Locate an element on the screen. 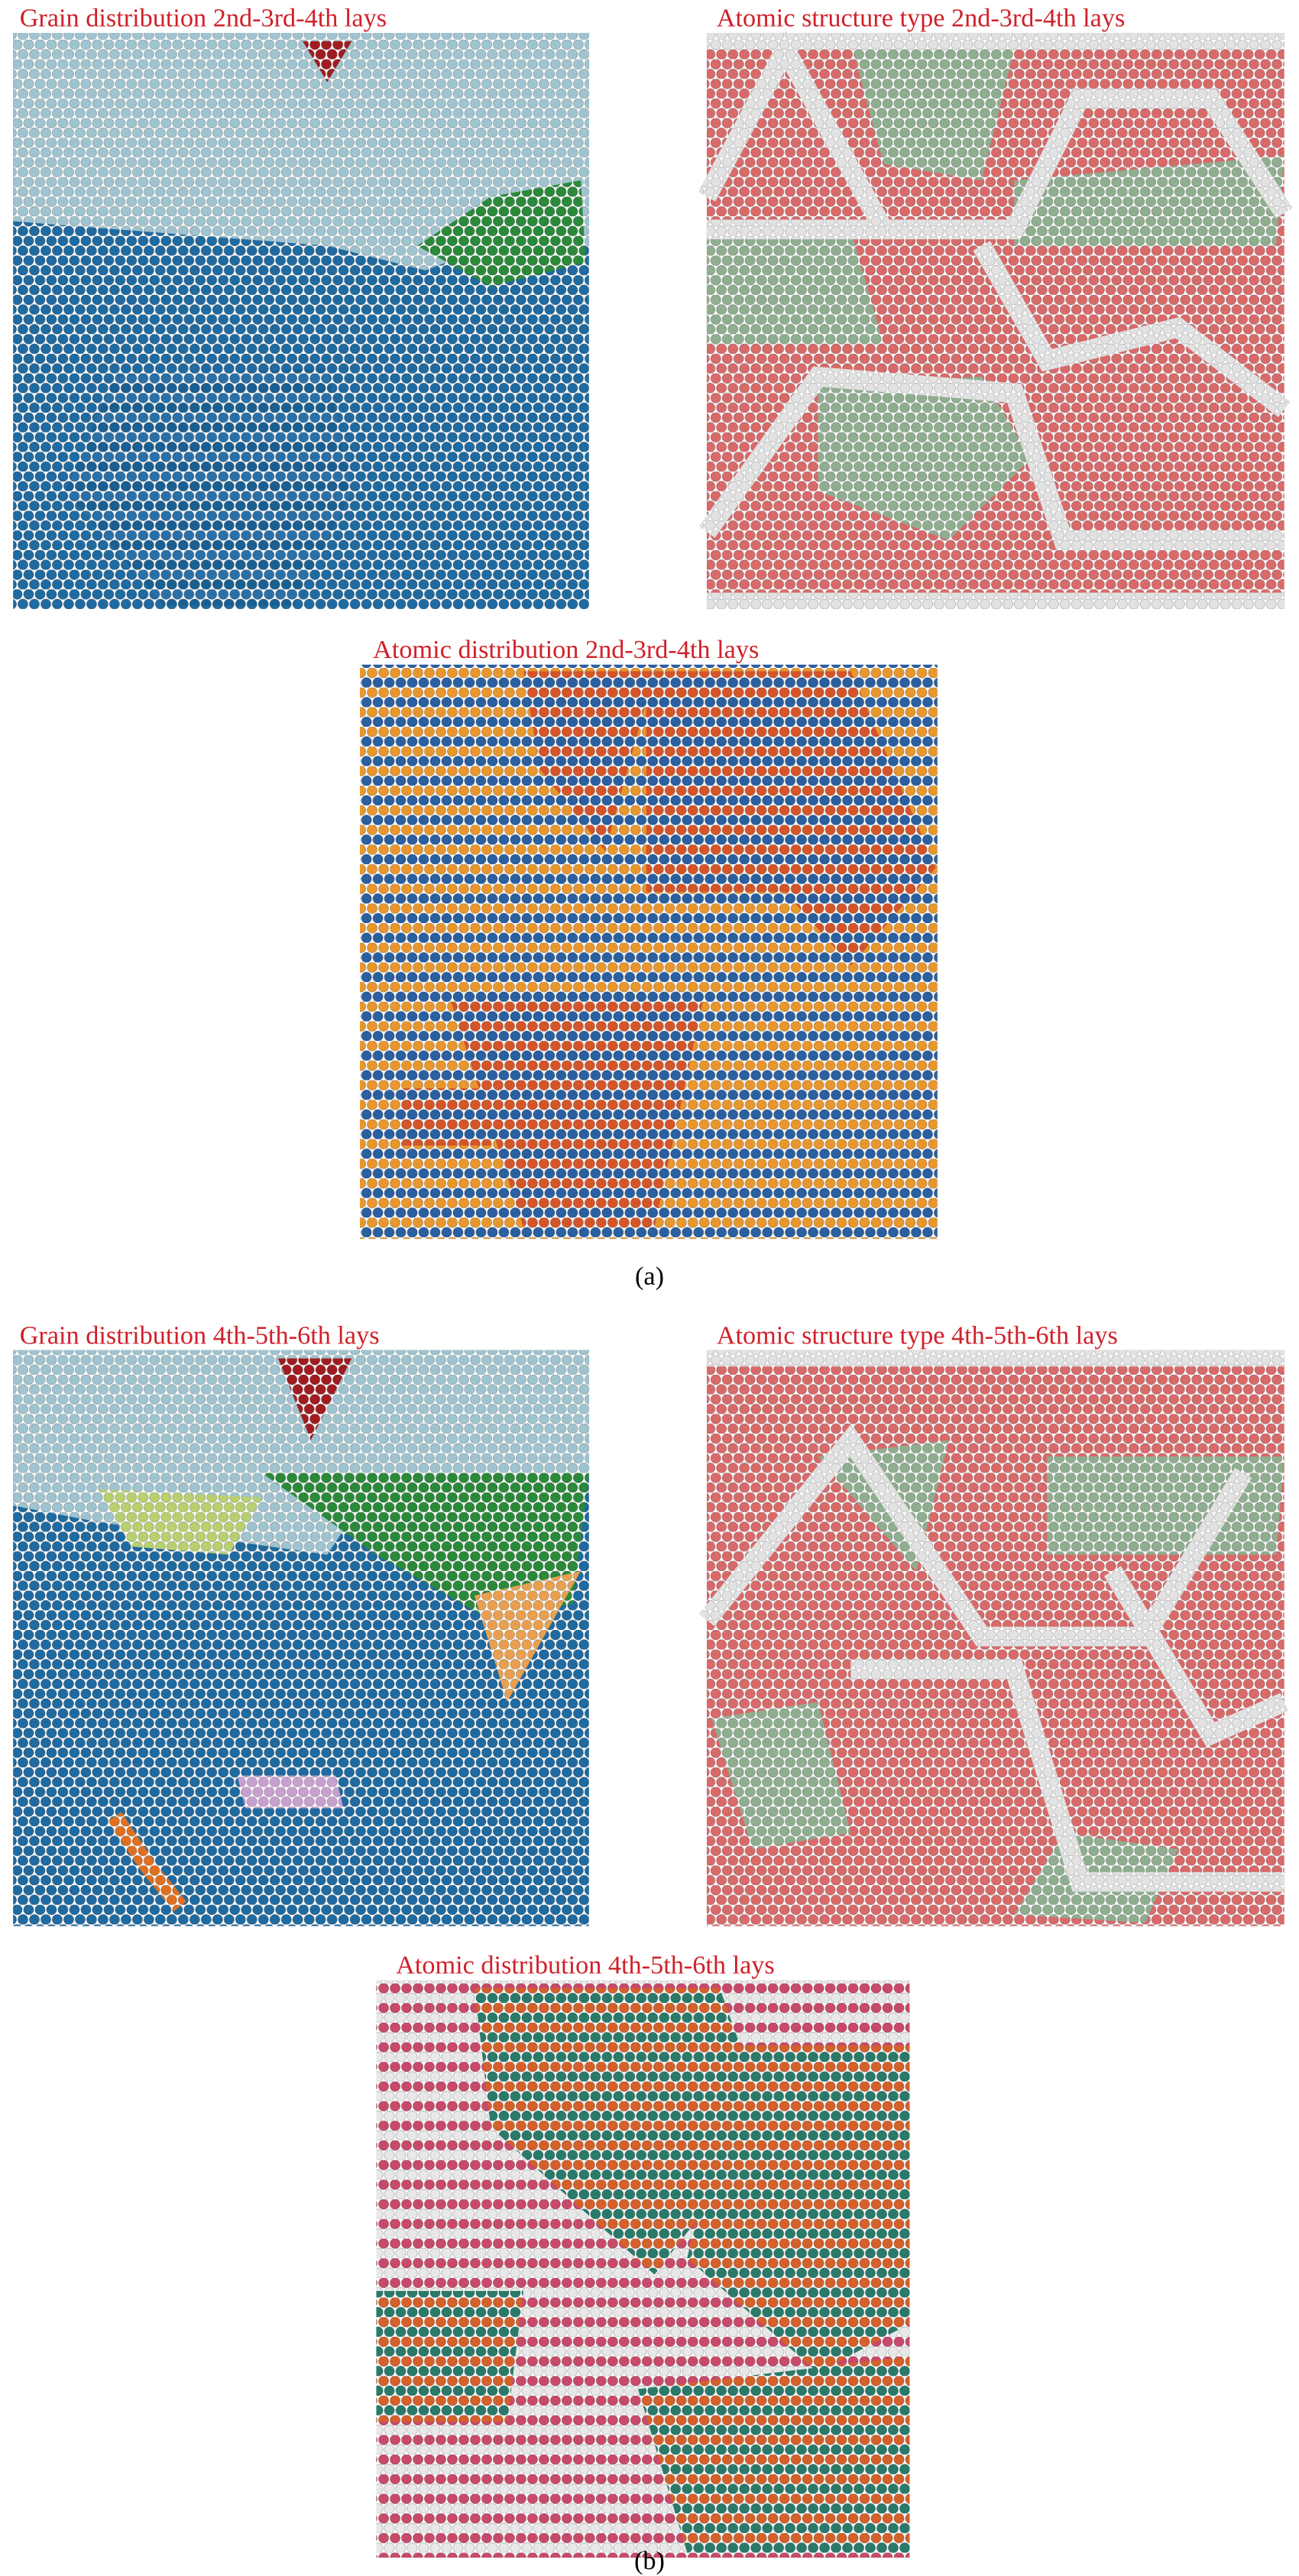 Image resolution: width=1299 pixels, height=2576 pixels. grain-panel-a is located at coordinates (301, 321).